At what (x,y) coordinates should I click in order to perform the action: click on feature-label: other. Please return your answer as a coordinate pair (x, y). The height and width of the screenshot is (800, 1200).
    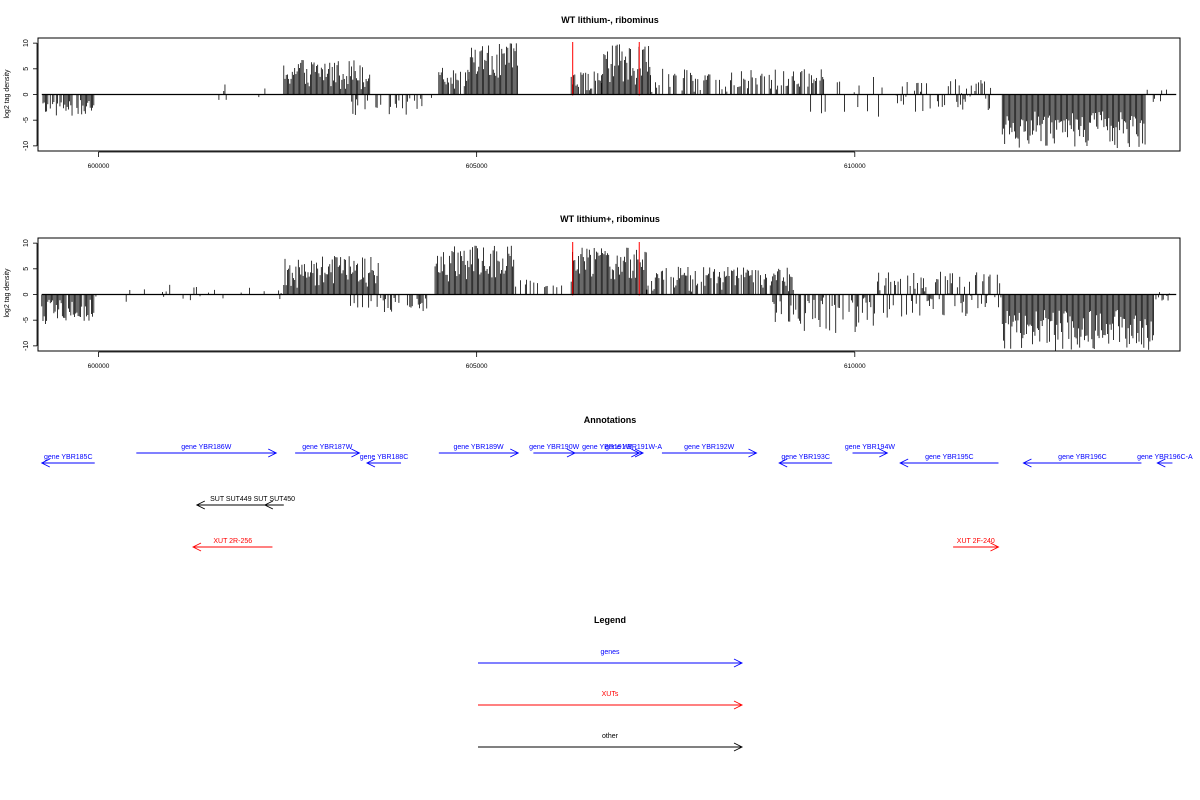
    Looking at the image, I should click on (610, 736).